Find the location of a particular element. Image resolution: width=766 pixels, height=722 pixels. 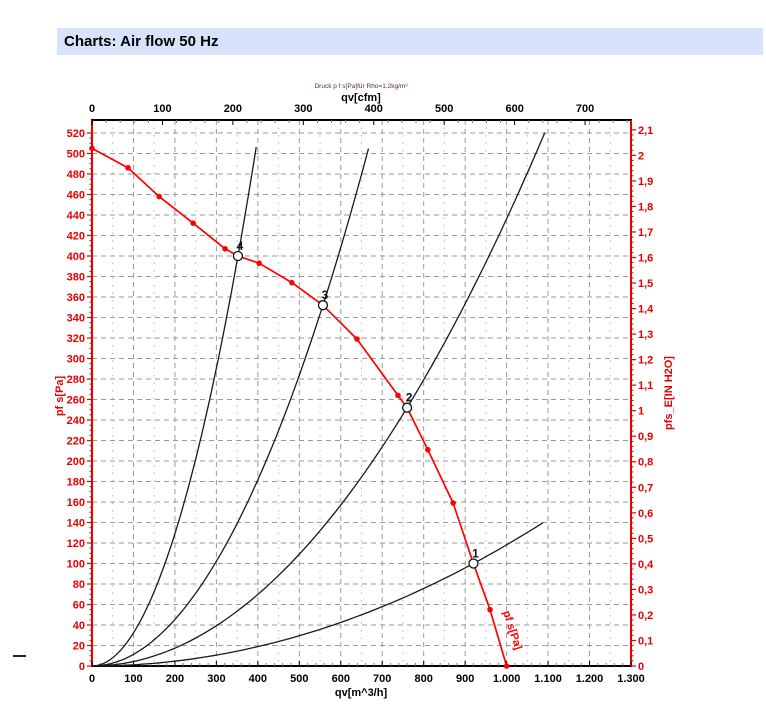

left-tick-label: 200 is located at coordinates (76, 462).